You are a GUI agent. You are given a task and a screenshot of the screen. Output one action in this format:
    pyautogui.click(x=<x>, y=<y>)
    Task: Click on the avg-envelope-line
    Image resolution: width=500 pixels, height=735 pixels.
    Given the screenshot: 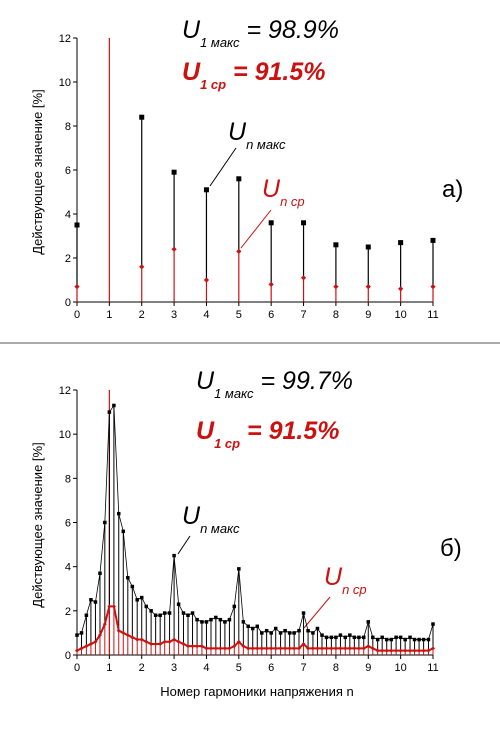 What is the action you would take?
    pyautogui.click(x=255, y=628)
    